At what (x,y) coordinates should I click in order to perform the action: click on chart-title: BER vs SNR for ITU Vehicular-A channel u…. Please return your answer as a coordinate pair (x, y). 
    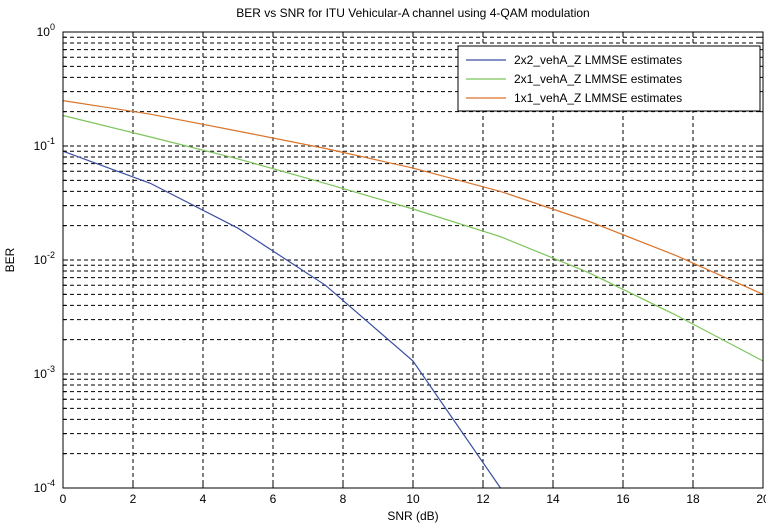
    Looking at the image, I should click on (412, 13).